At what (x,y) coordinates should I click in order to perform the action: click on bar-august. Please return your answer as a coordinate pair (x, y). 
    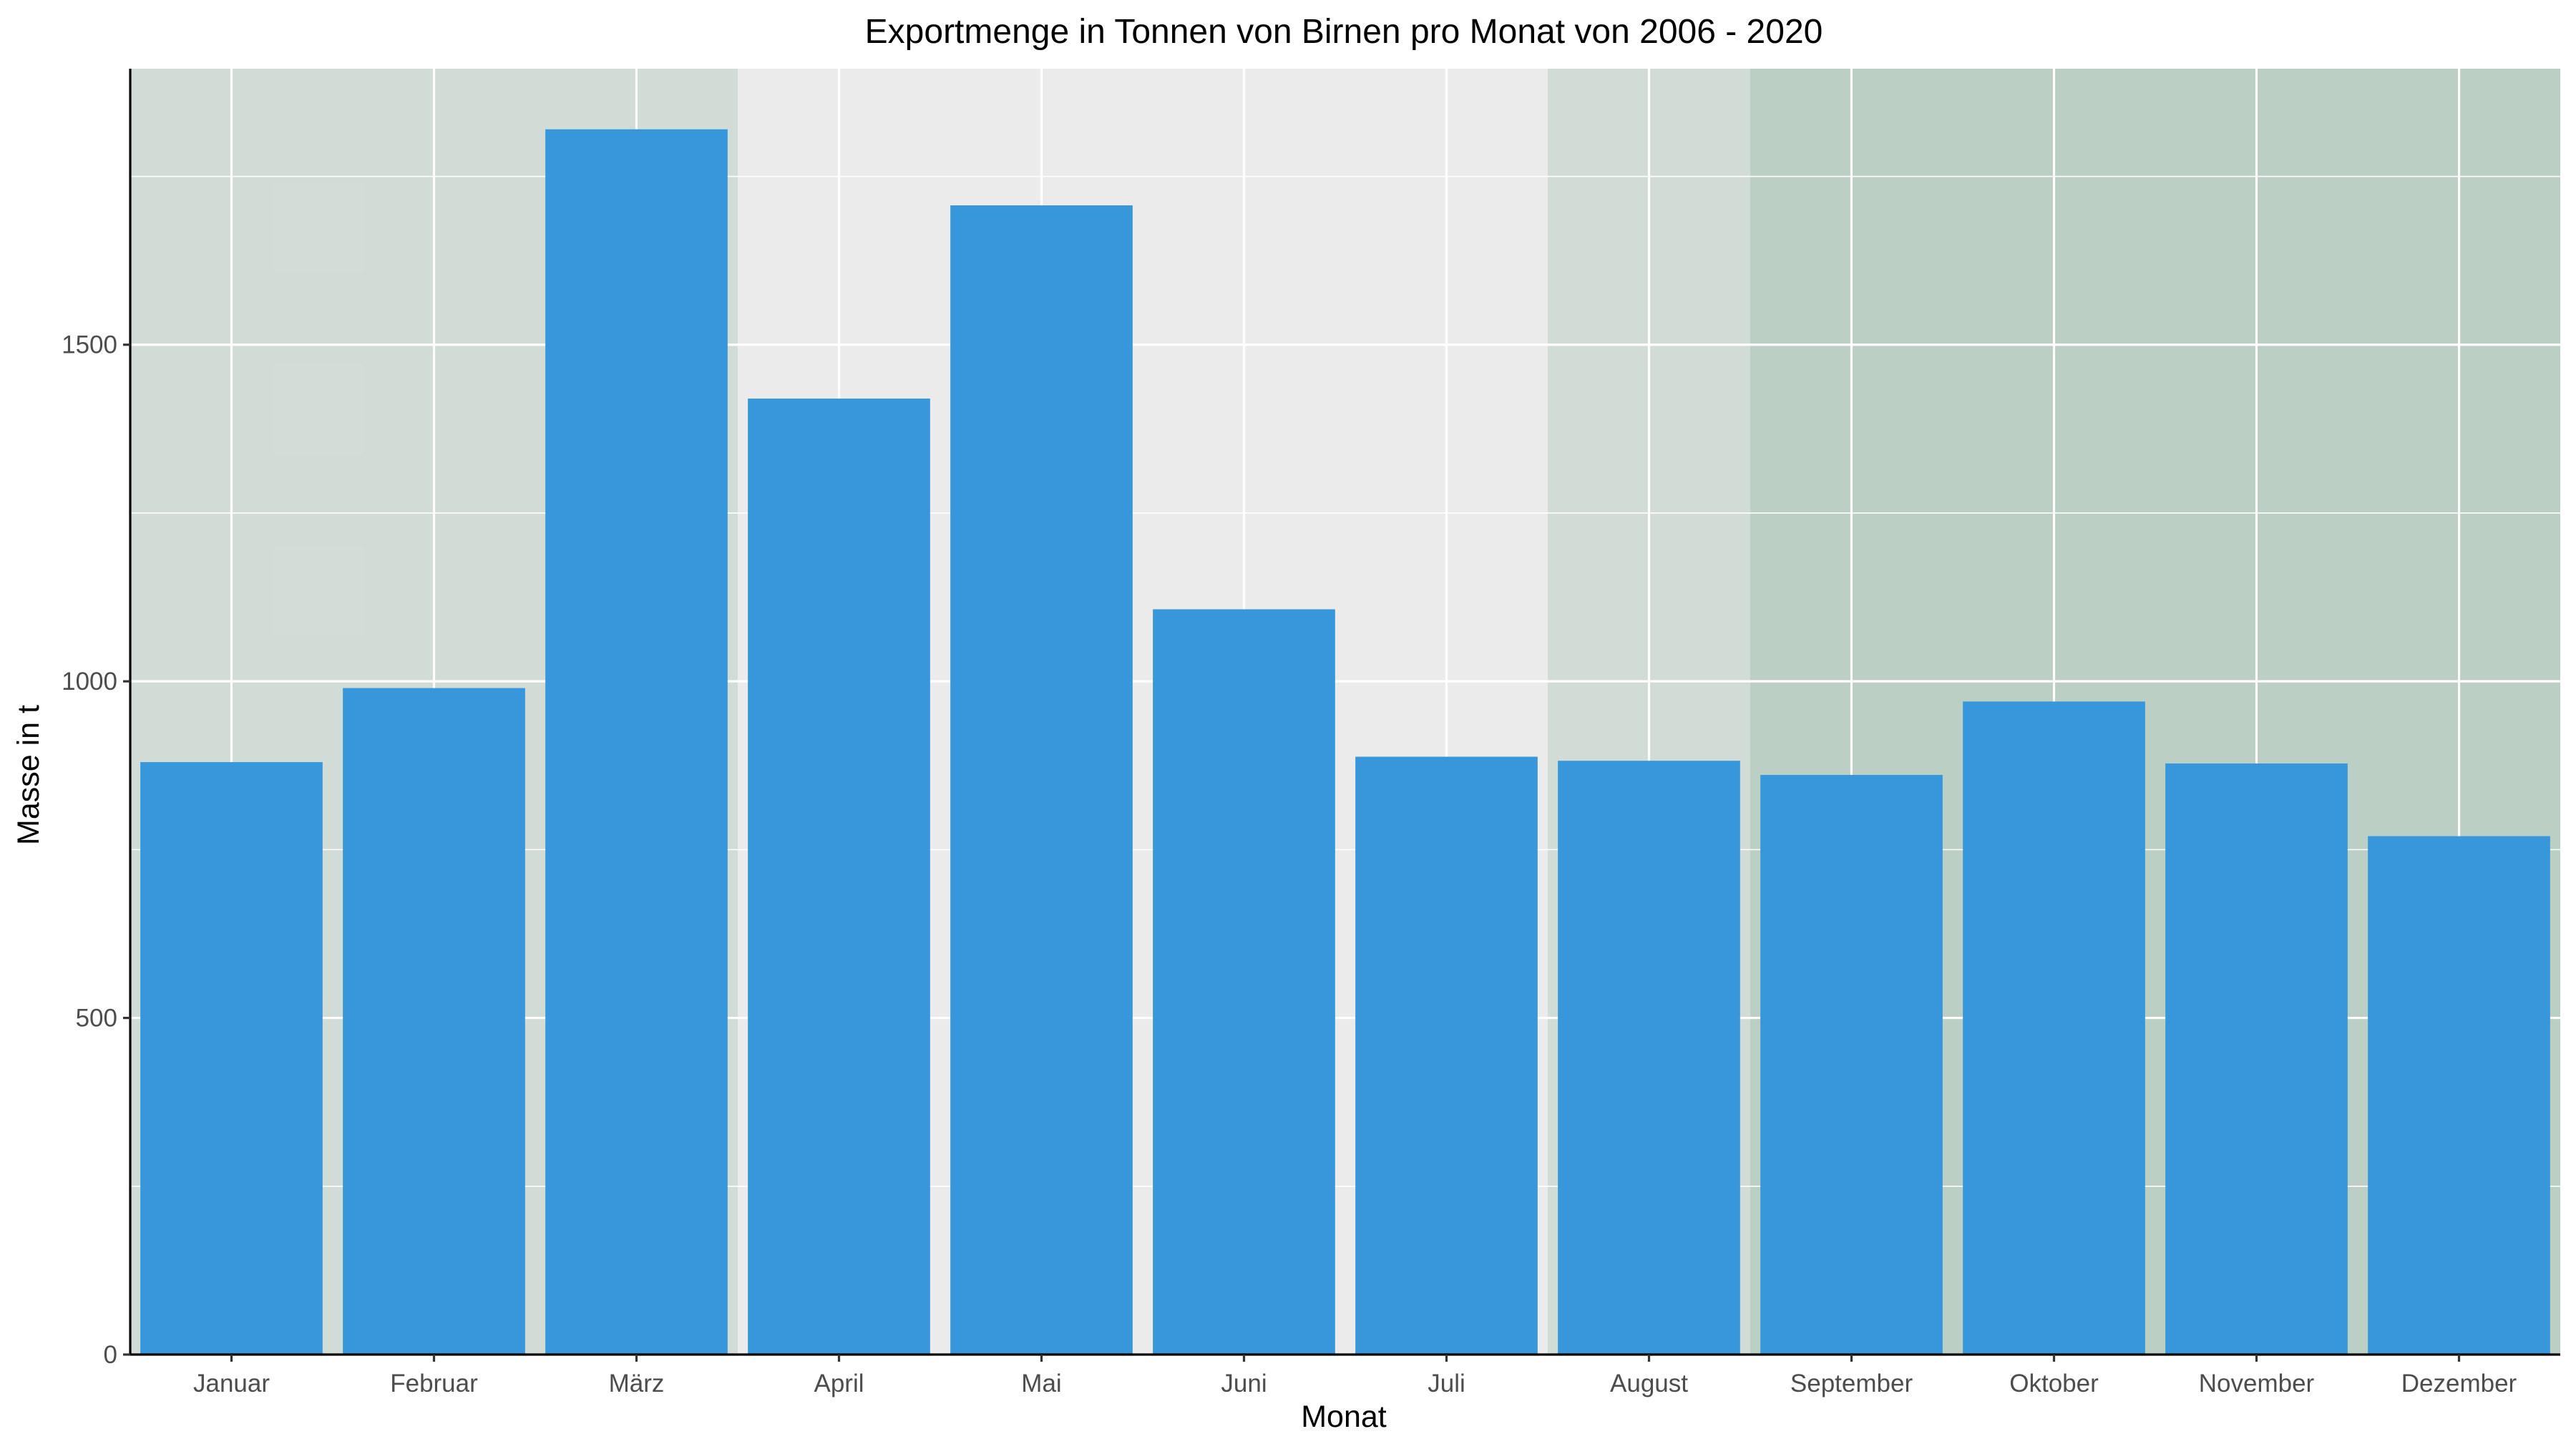
    Looking at the image, I should click on (1649, 1058).